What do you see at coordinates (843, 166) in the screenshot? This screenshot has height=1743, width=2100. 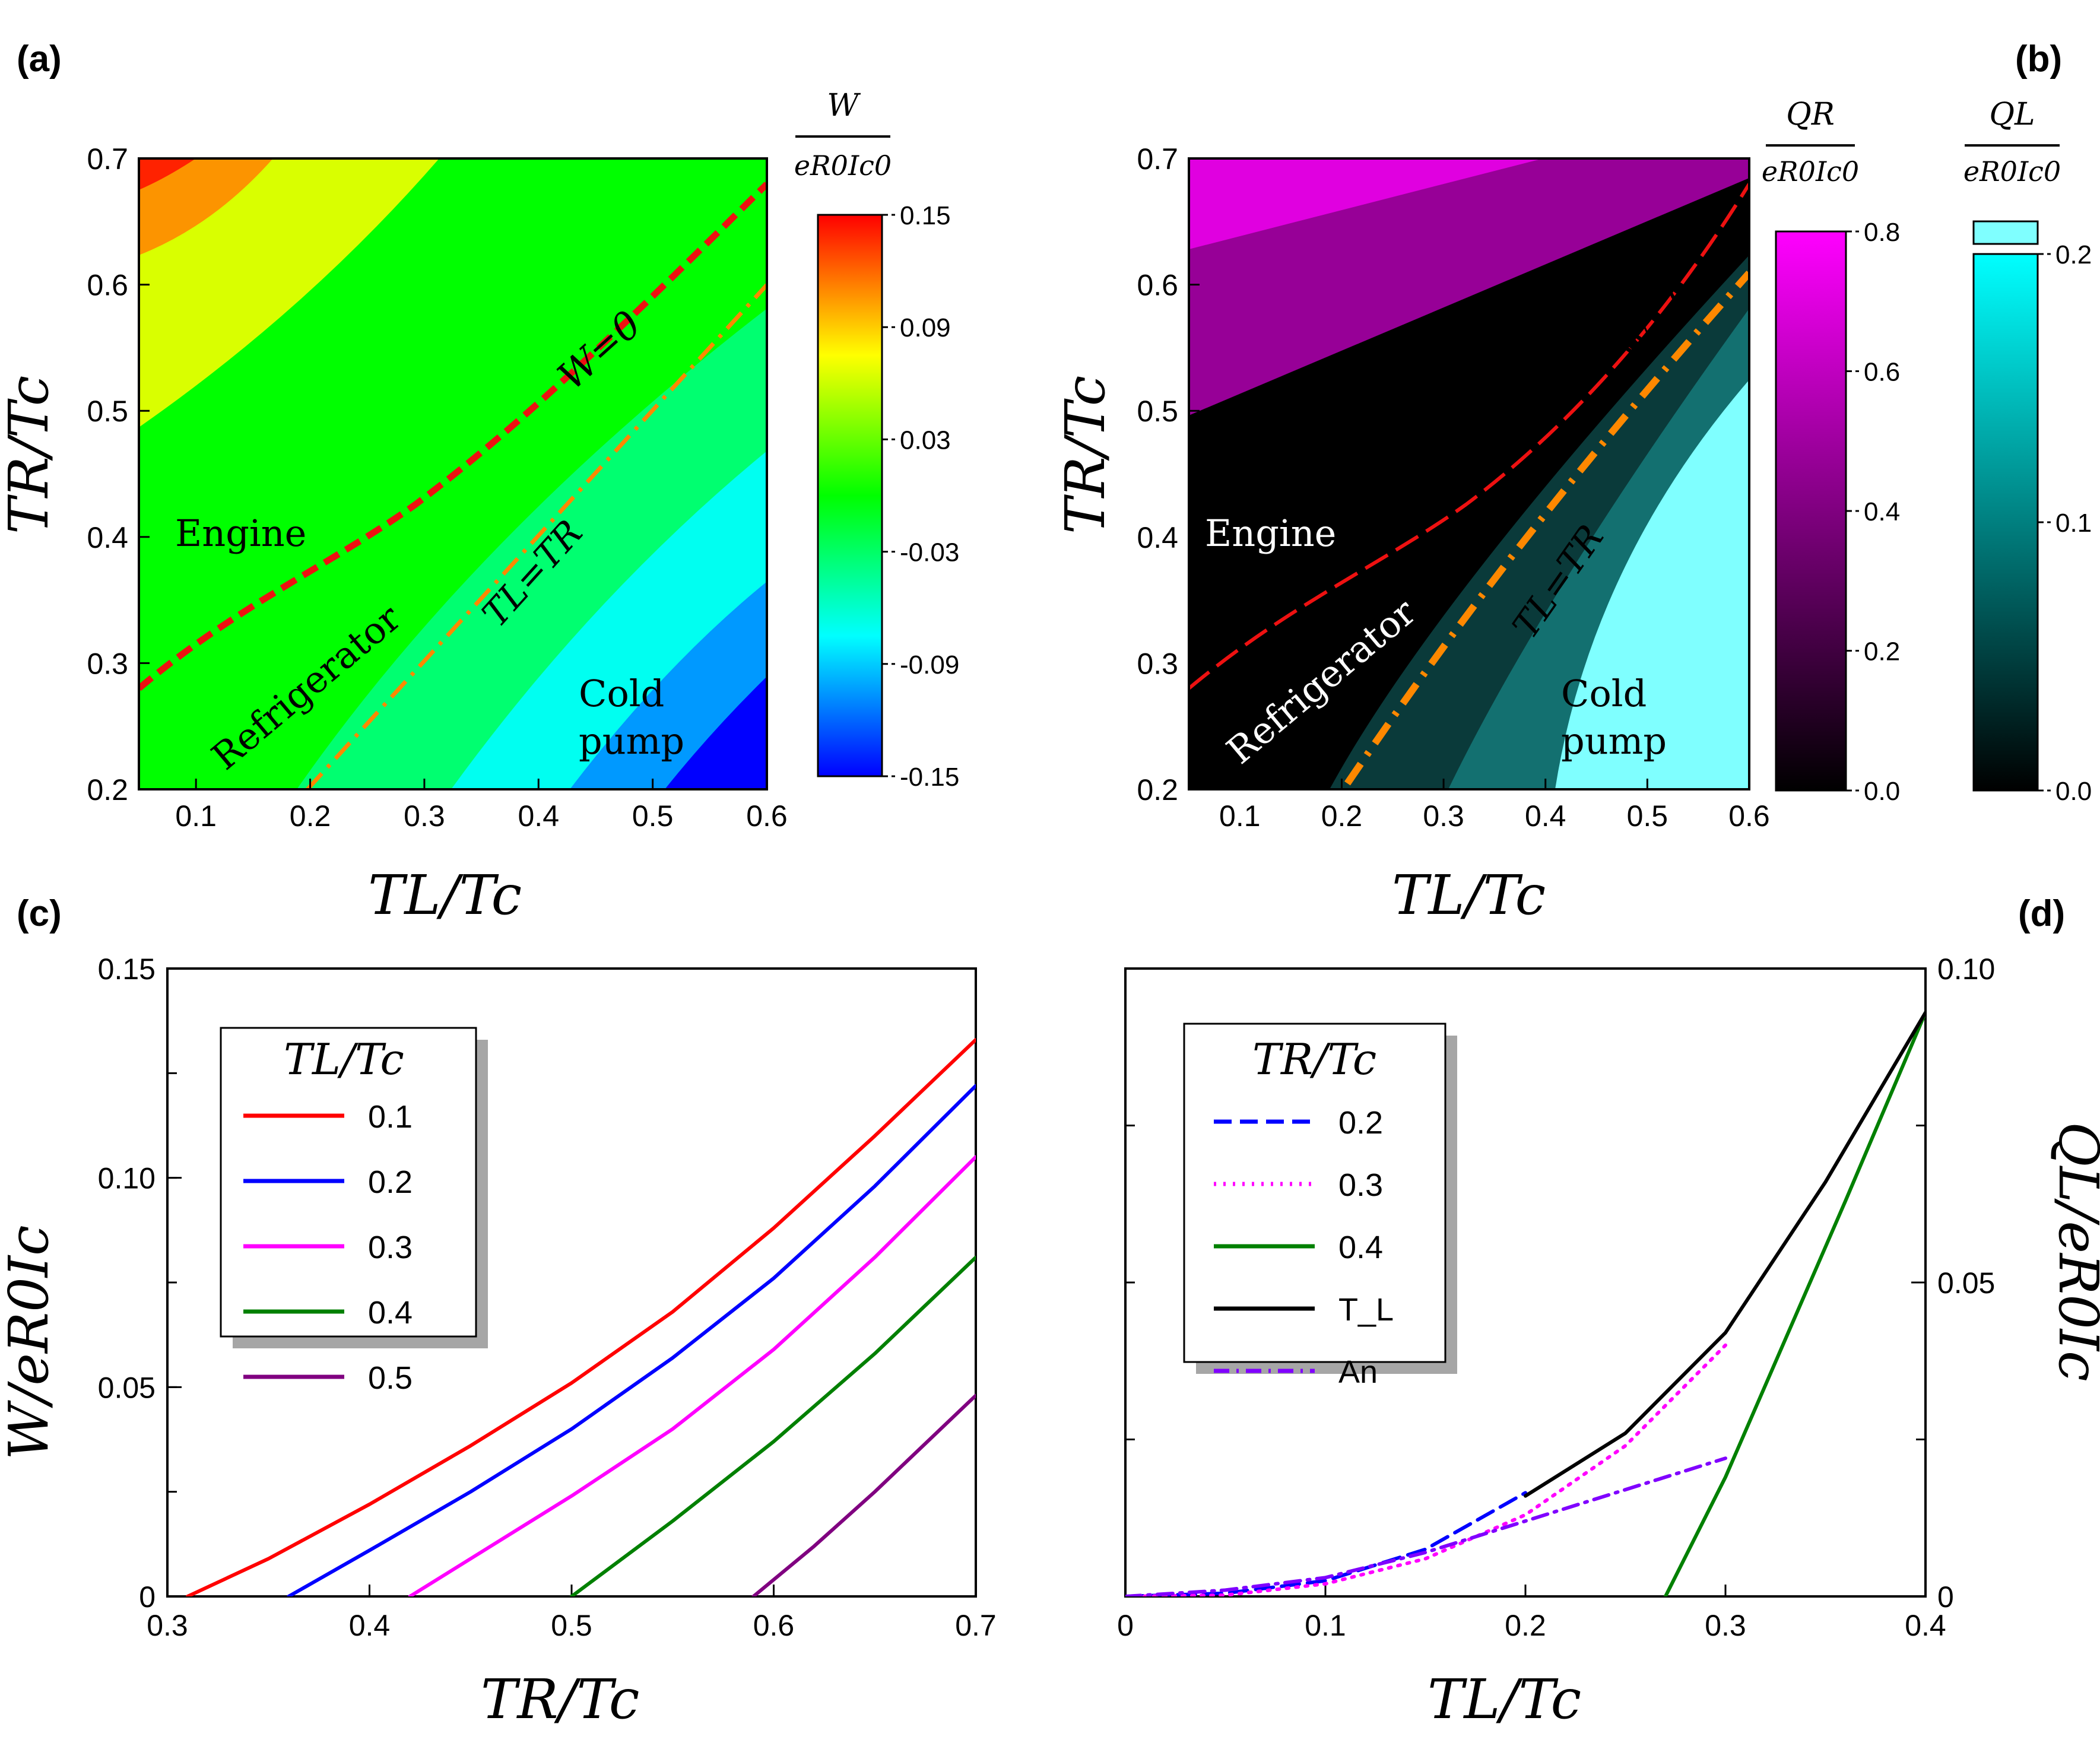 I see `cb-w-title-den: eR0Ic0` at bounding box center [843, 166].